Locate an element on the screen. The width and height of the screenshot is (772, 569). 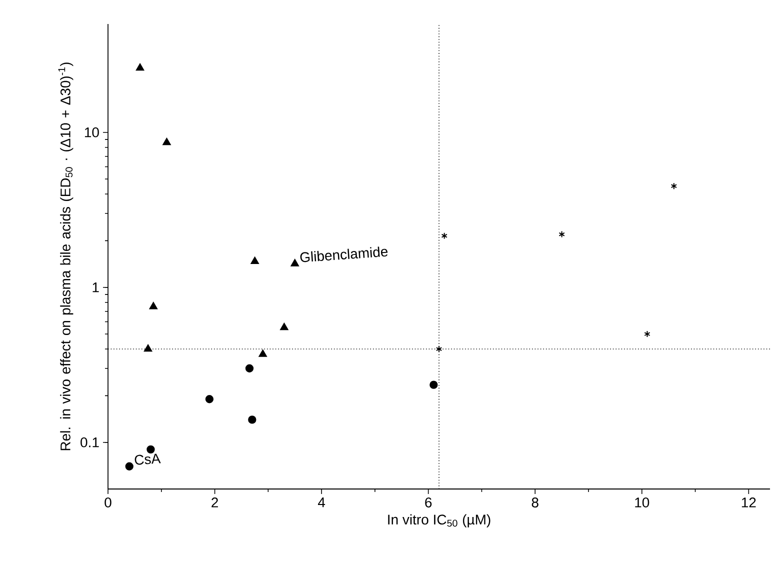
x-tick-label: 12 is located at coordinates (749, 503).